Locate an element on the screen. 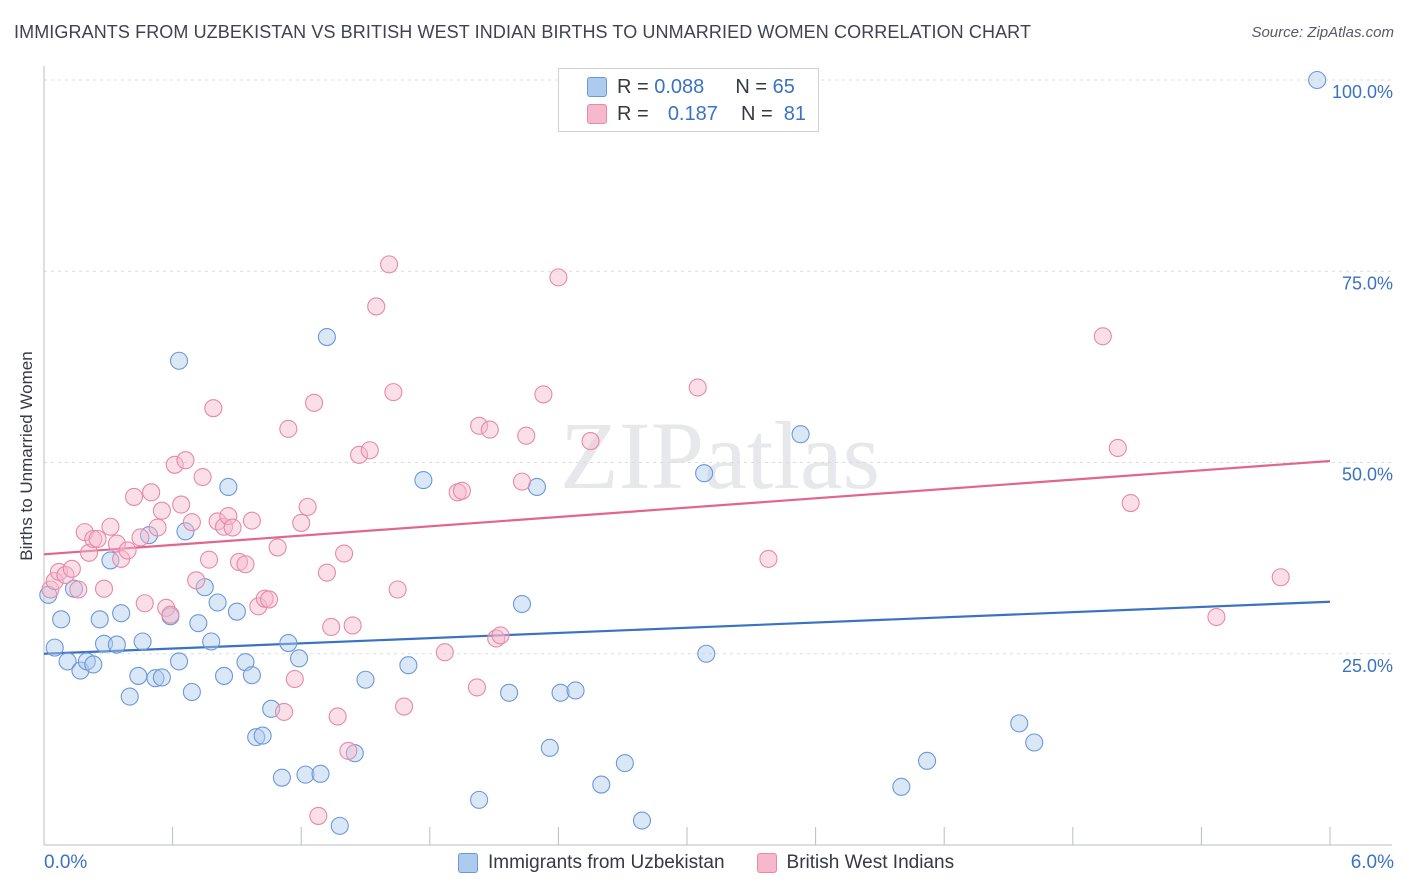 The height and width of the screenshot is (892, 1406). x-axis-min-label: 0.0% is located at coordinates (66, 862).